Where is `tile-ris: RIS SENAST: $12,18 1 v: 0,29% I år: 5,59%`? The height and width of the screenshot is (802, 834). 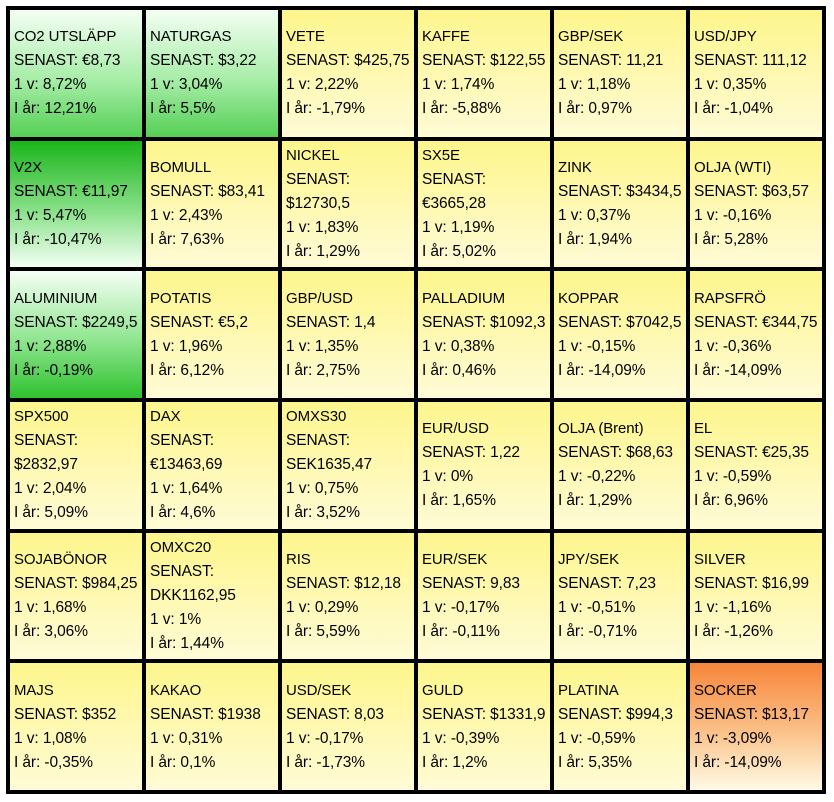
tile-ris: RIS SENAST: $12,18 1 v: 0,29% I år: 5,59% is located at coordinates (348, 596).